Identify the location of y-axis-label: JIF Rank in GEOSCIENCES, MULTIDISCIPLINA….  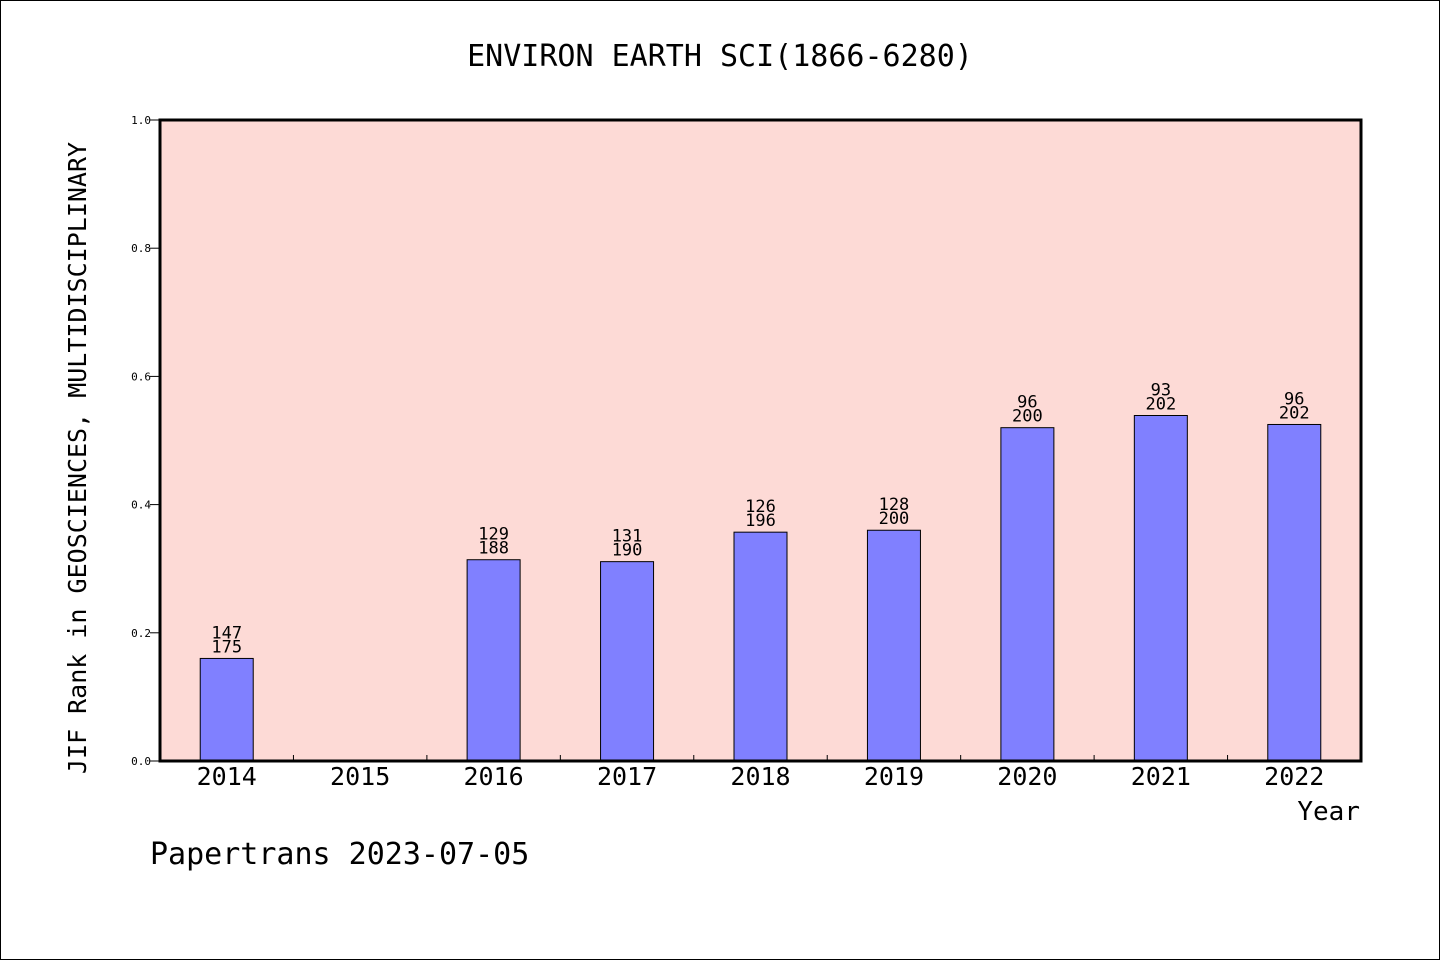
(77, 458).